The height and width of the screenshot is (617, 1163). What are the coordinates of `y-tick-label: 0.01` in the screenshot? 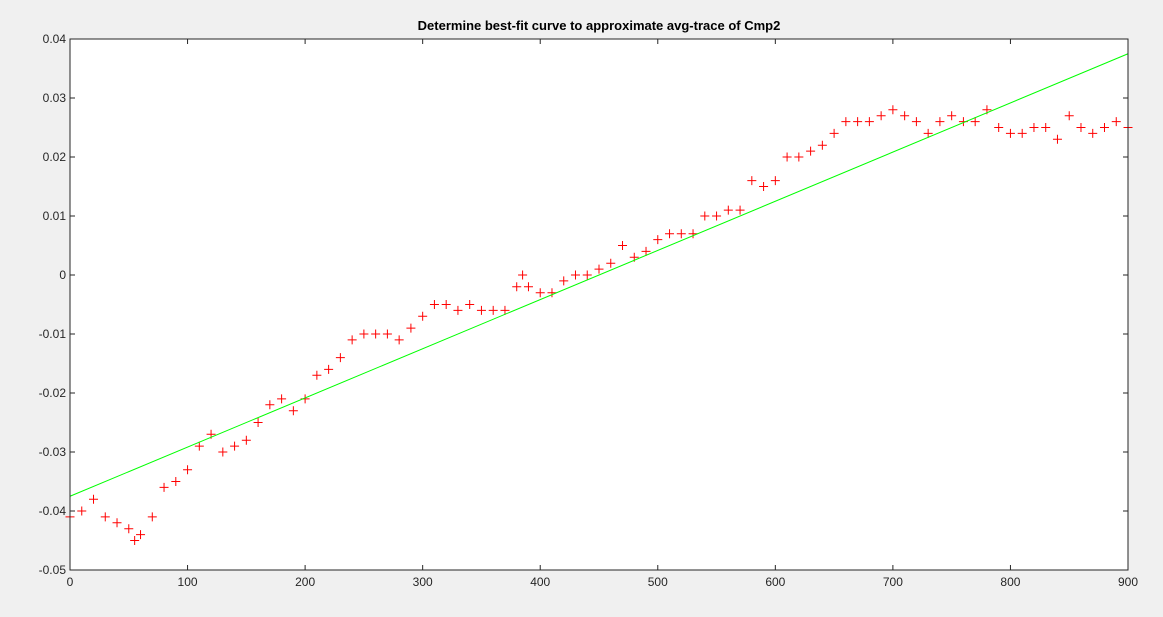 It's located at (55, 216).